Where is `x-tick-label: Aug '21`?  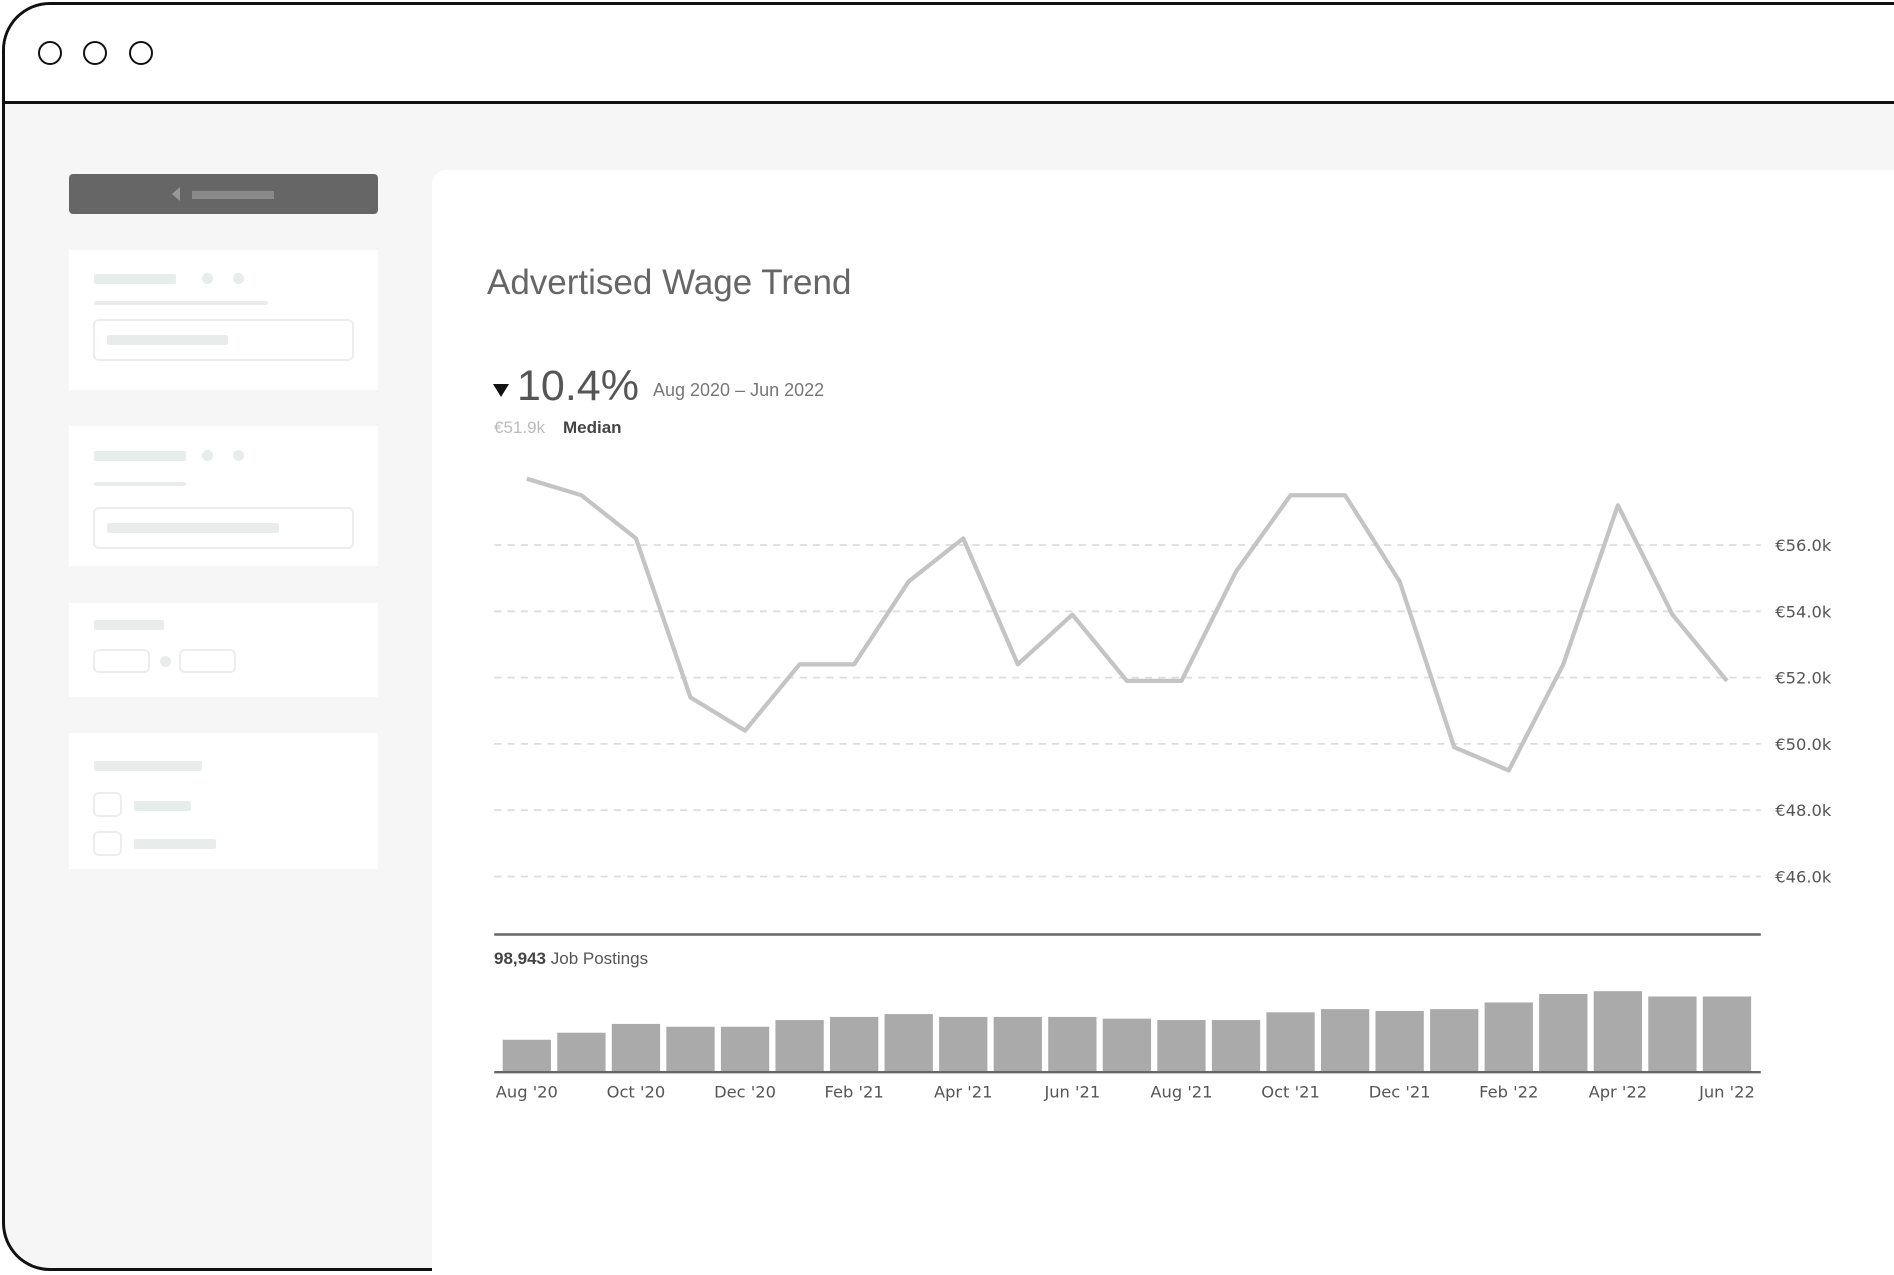
x-tick-label: Aug '21 is located at coordinates (1181, 1092).